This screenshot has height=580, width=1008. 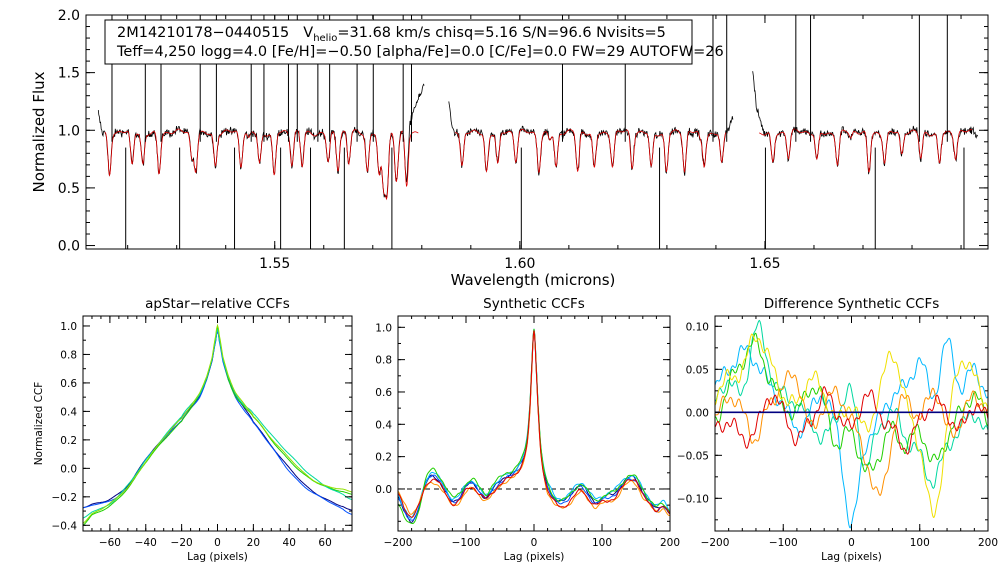 I want to click on ccf-x-tick-label: −60, so click(x=110, y=543).